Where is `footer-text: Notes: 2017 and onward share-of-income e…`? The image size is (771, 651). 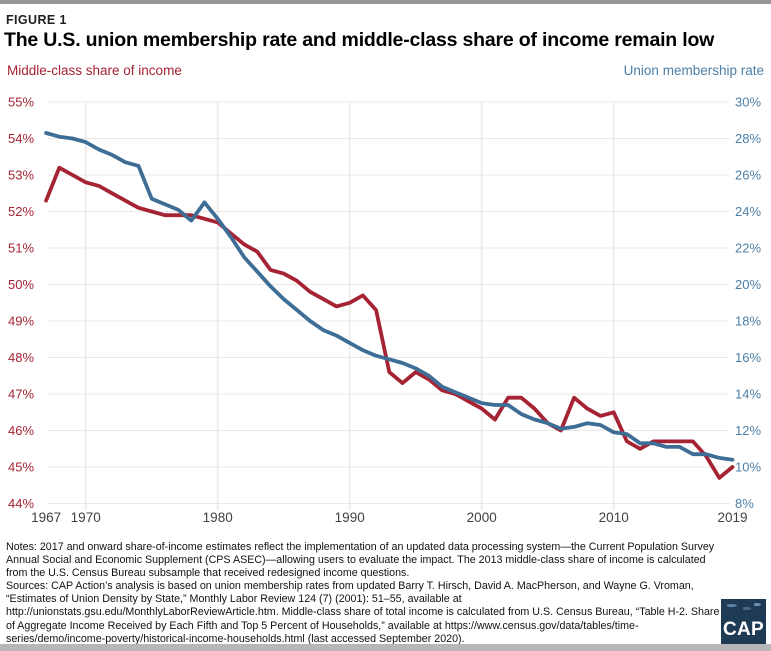 footer-text: Notes: 2017 and onward share-of-income e… is located at coordinates (364, 593).